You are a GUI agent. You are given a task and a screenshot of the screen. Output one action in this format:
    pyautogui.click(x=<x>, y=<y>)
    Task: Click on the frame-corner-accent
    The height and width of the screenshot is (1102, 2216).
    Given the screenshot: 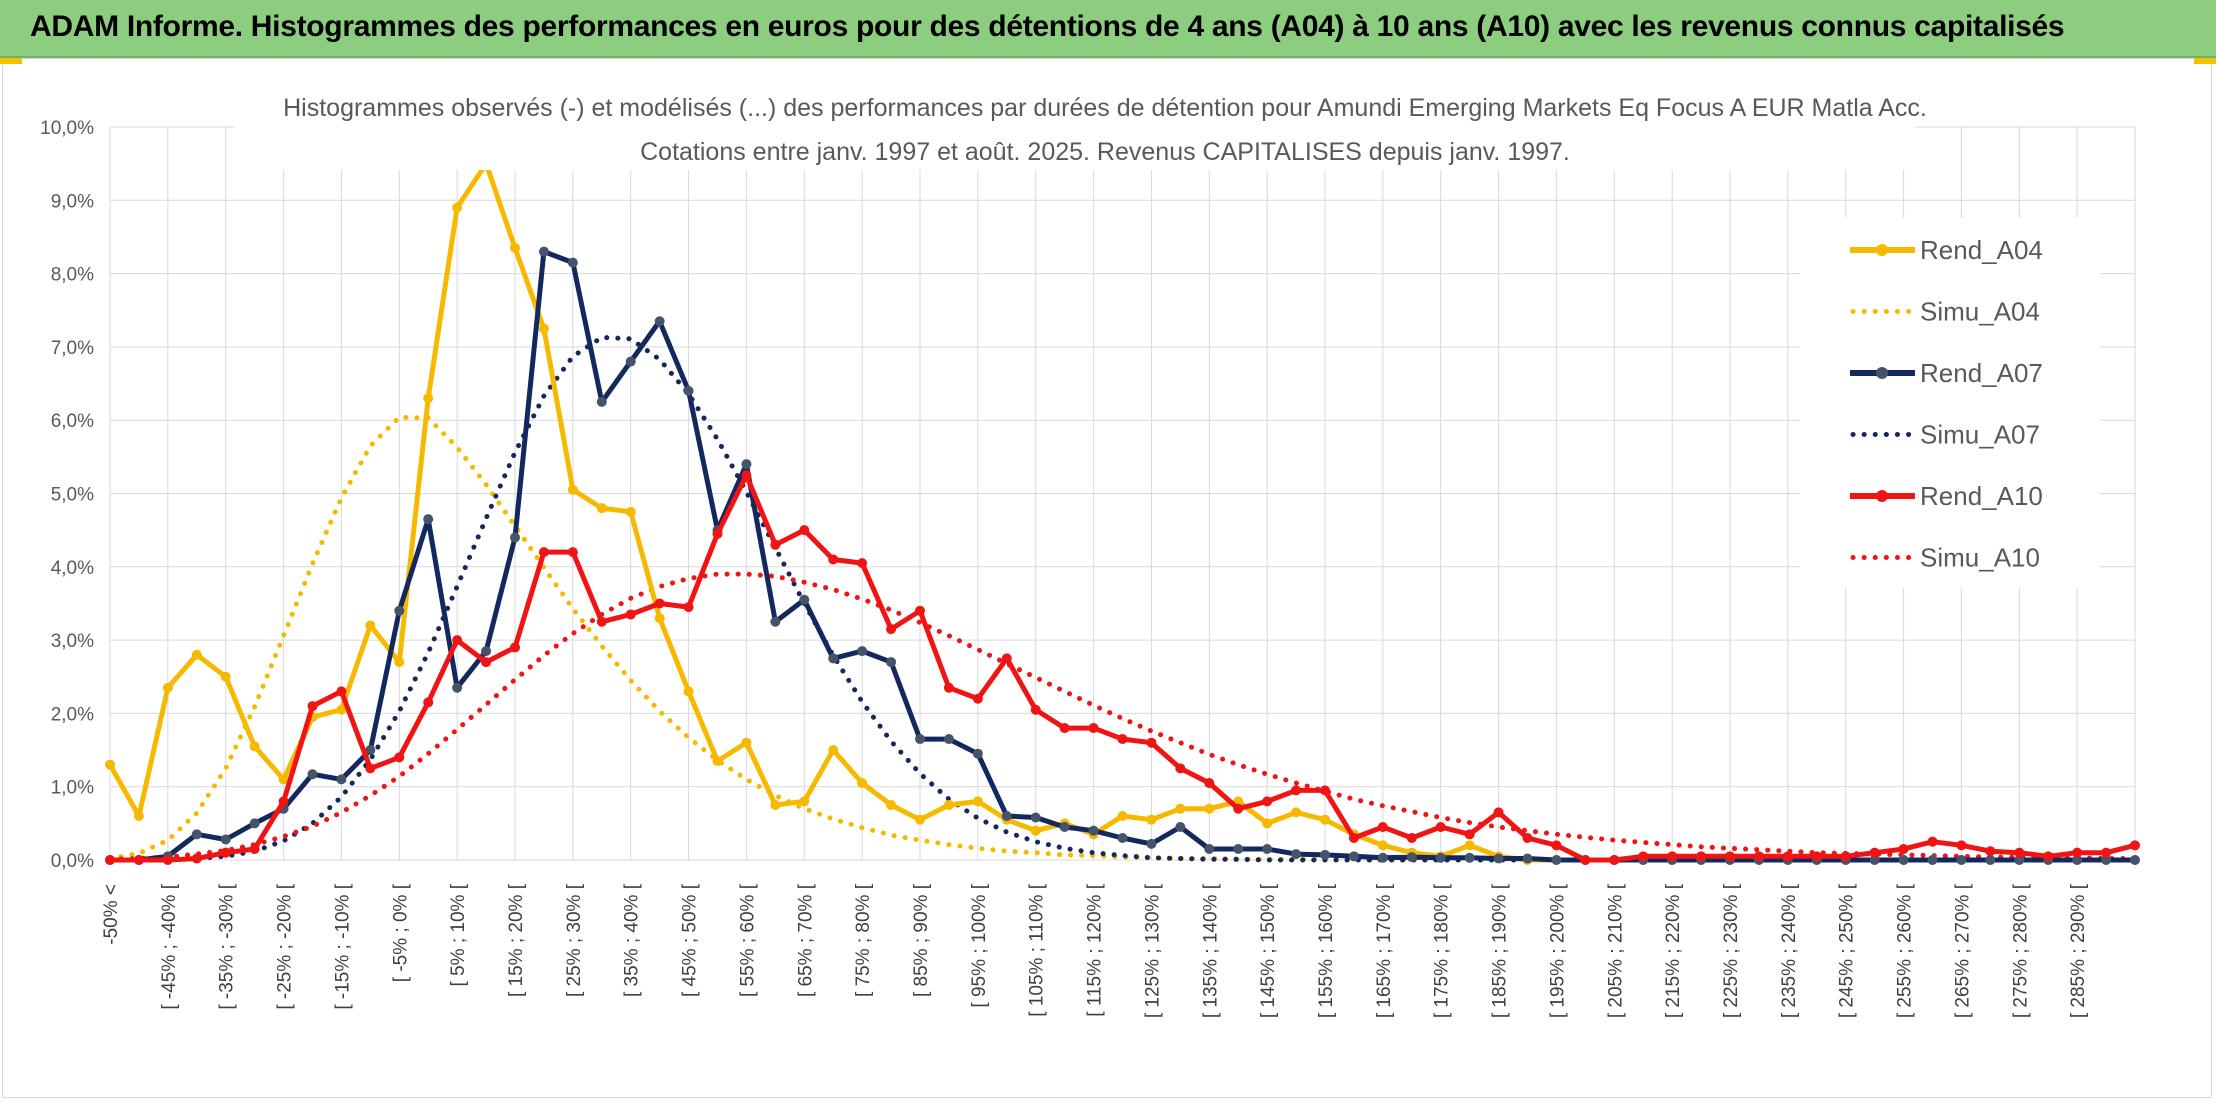 What is the action you would take?
    pyautogui.click(x=2205, y=61)
    